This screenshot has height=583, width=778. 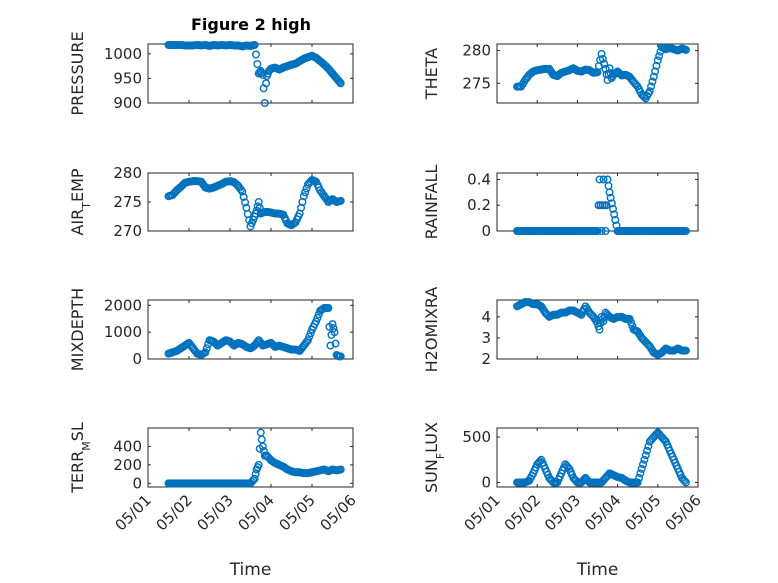 I want to click on y-axis-label: TERRMSL, so click(x=80, y=458).